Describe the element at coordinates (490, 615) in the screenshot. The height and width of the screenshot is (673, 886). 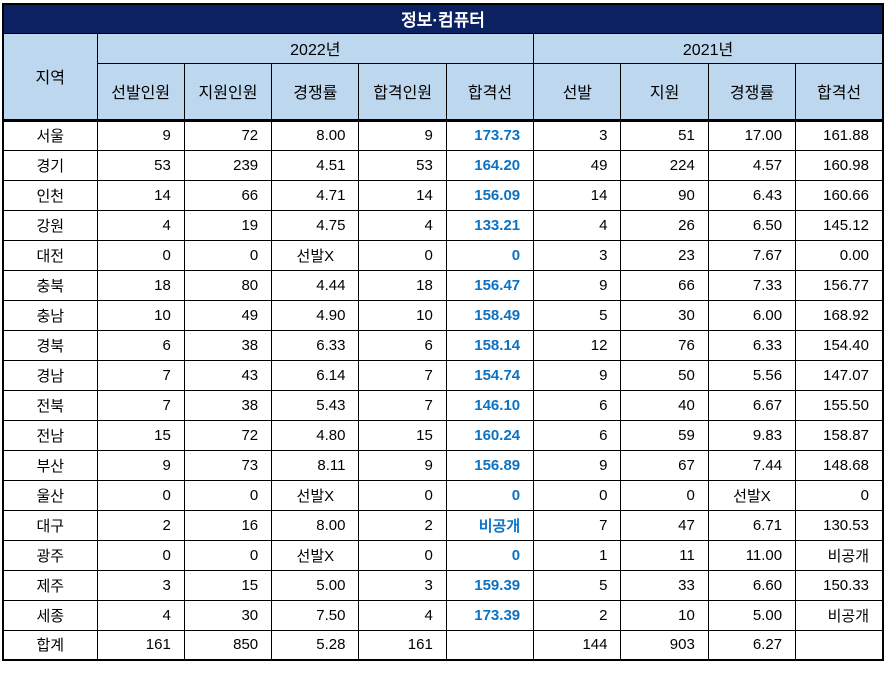
I see `data-cell: 173.39` at that location.